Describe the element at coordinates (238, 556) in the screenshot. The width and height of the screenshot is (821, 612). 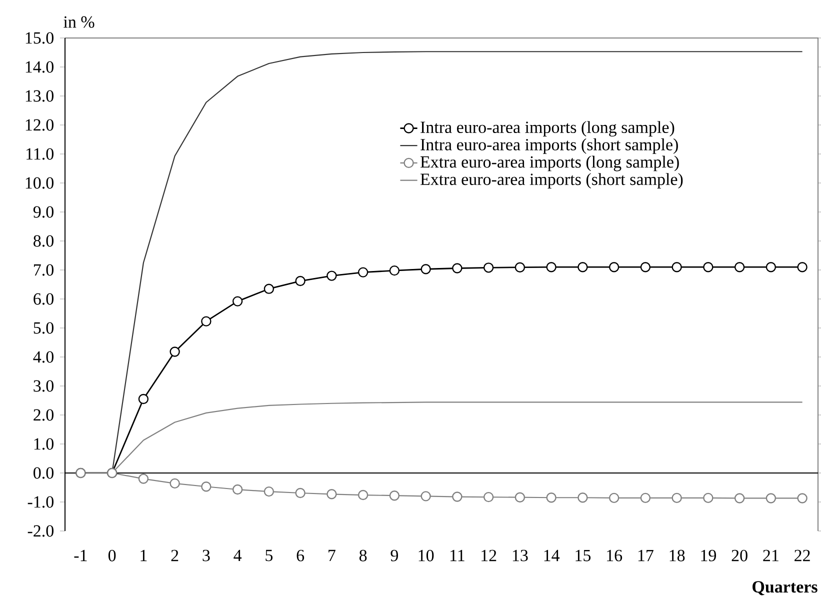
I see `x-tick-label: 4` at that location.